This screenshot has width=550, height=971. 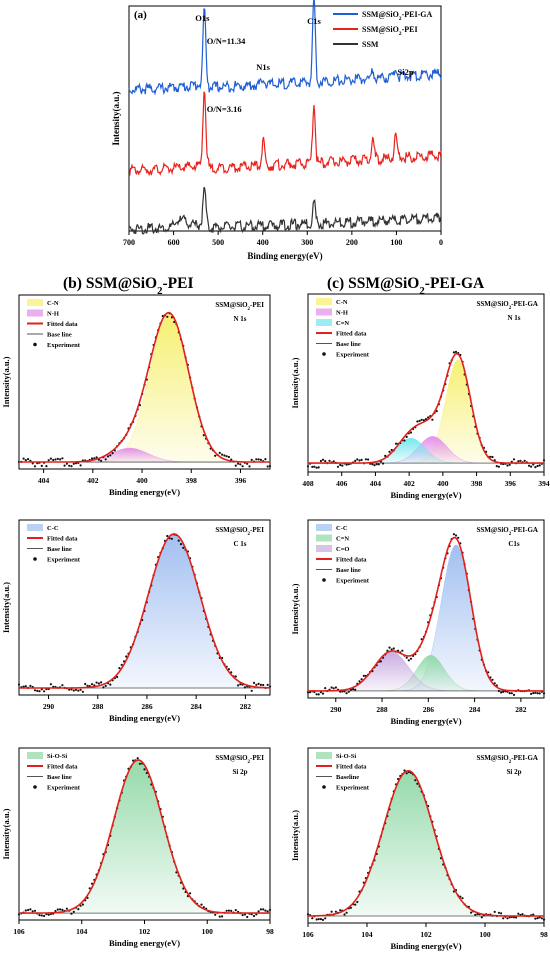 I want to click on x-tick-label: 102, so click(x=145, y=931).